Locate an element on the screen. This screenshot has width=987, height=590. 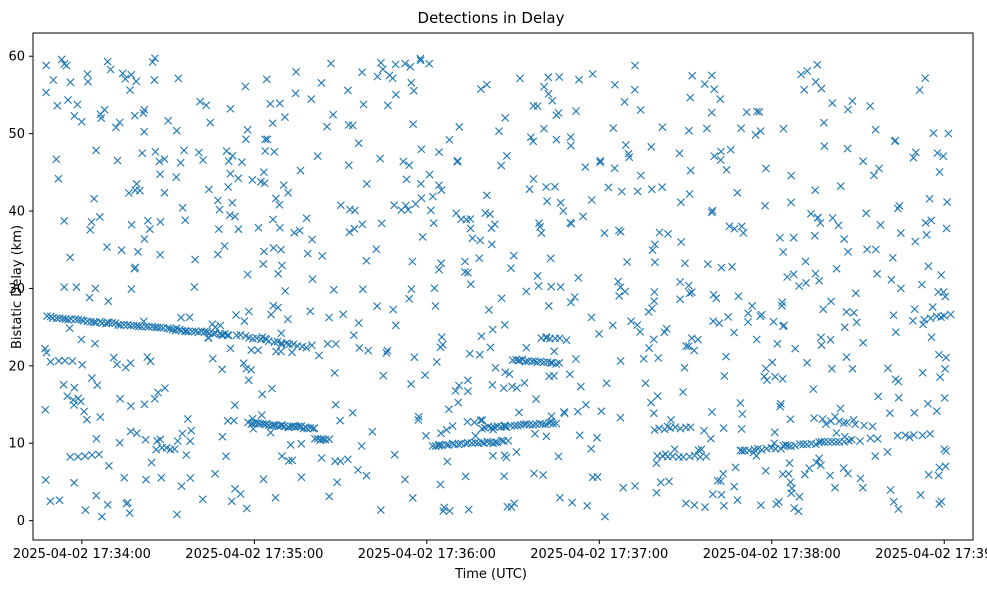
y-axis: 0 10 20 30 40 50 60 is located at coordinates (20, 289).